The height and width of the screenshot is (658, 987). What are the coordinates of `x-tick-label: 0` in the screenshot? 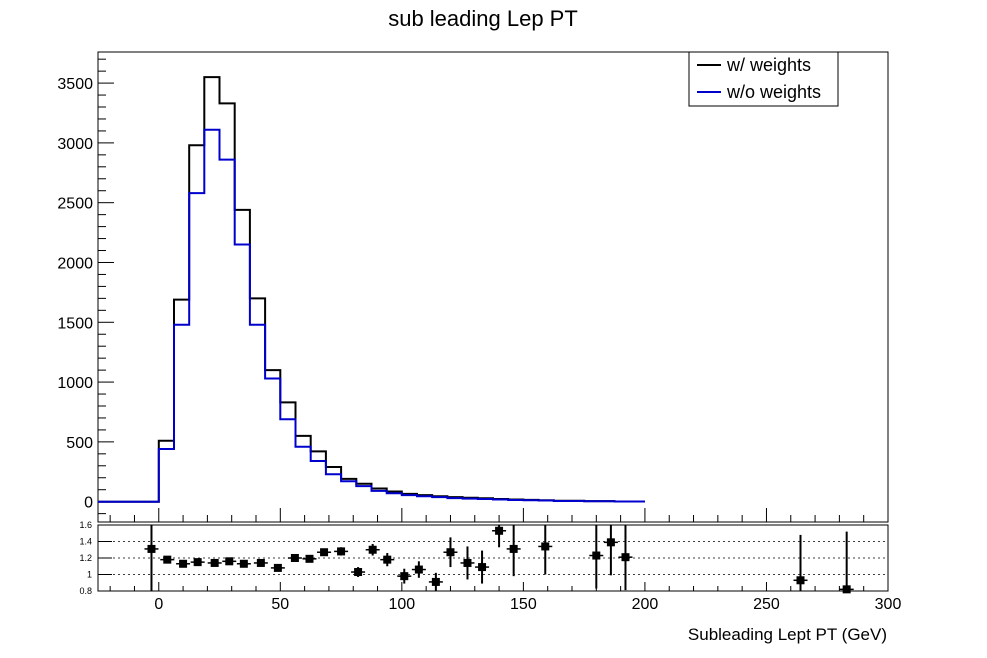 It's located at (158, 604).